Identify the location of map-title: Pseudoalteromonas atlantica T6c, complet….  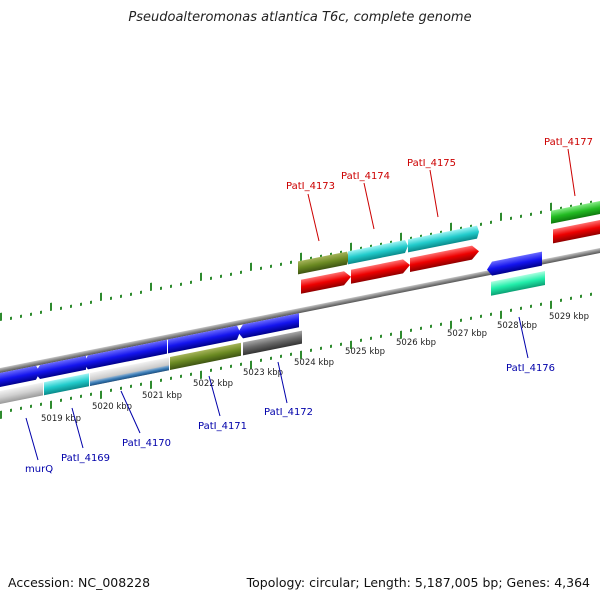
(300, 17).